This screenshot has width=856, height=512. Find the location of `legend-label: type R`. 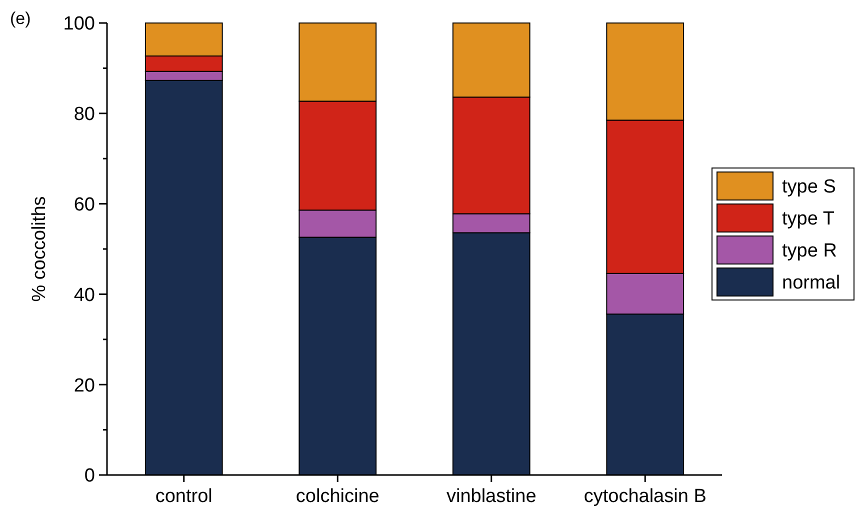

legend-label: type R is located at coordinates (809, 251).